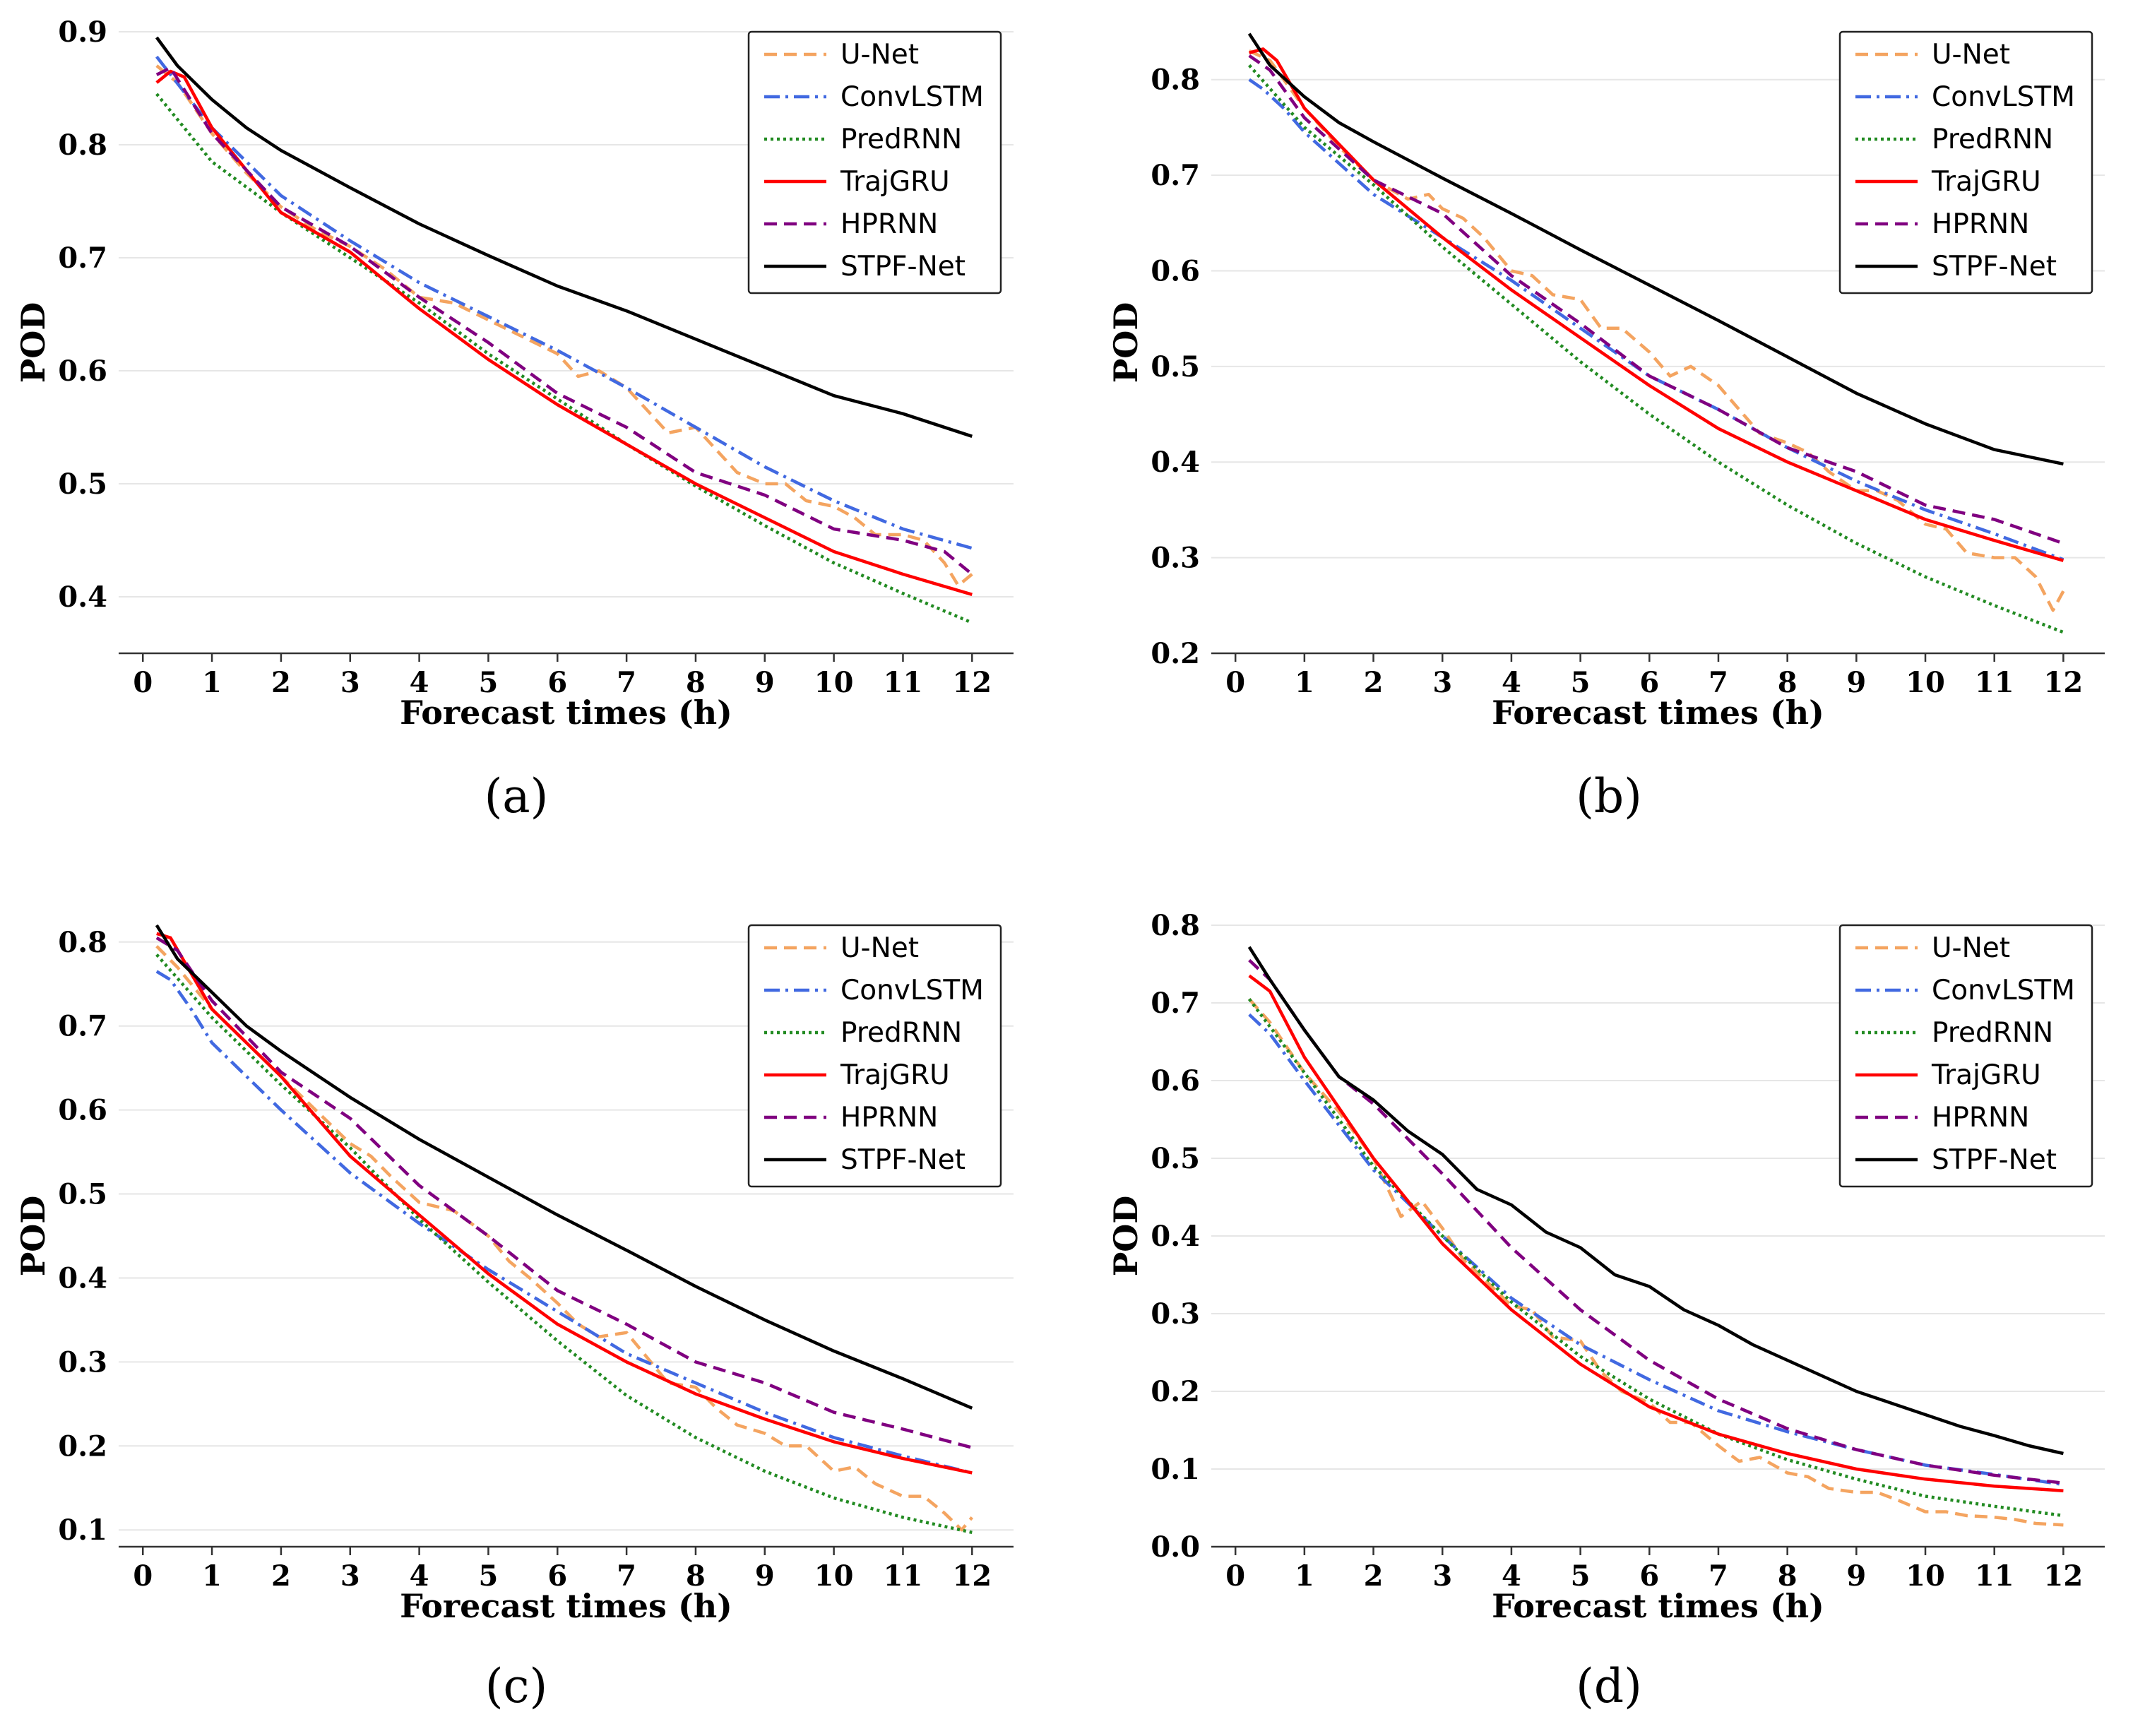 The image size is (2133, 1736). What do you see at coordinates (1788, 682) in the screenshot?
I see `x-tick-label: 8` at bounding box center [1788, 682].